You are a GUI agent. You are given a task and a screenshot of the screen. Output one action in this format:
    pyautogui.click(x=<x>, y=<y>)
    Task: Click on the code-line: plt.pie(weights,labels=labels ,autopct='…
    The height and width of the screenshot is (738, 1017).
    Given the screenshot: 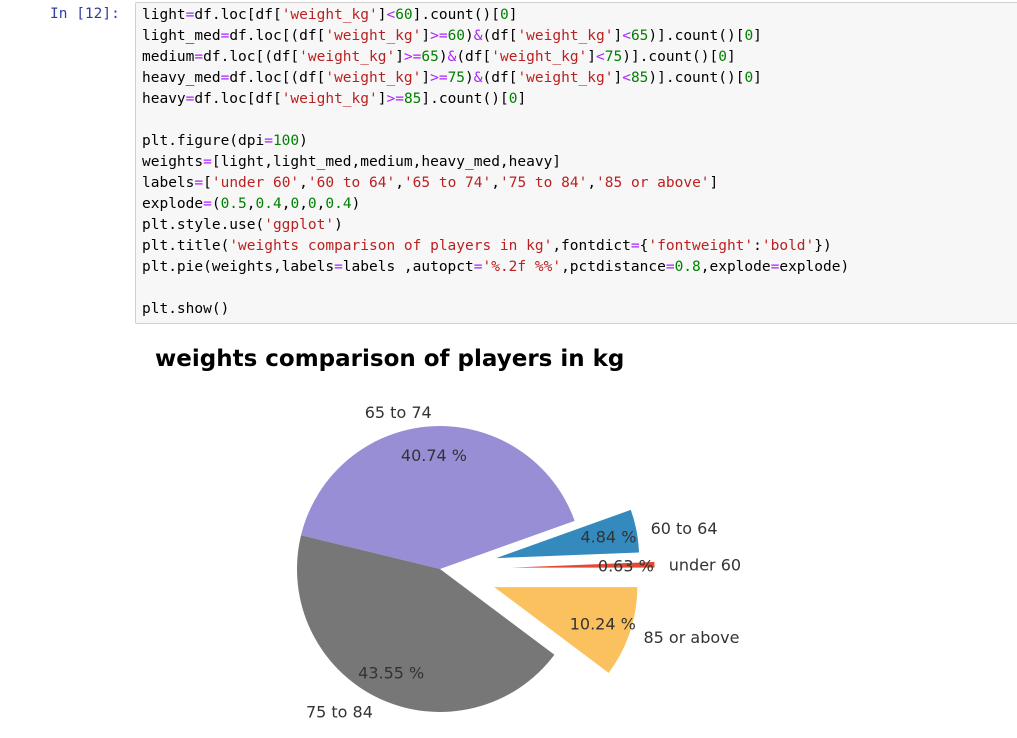 What is the action you would take?
    pyautogui.click(x=495, y=267)
    